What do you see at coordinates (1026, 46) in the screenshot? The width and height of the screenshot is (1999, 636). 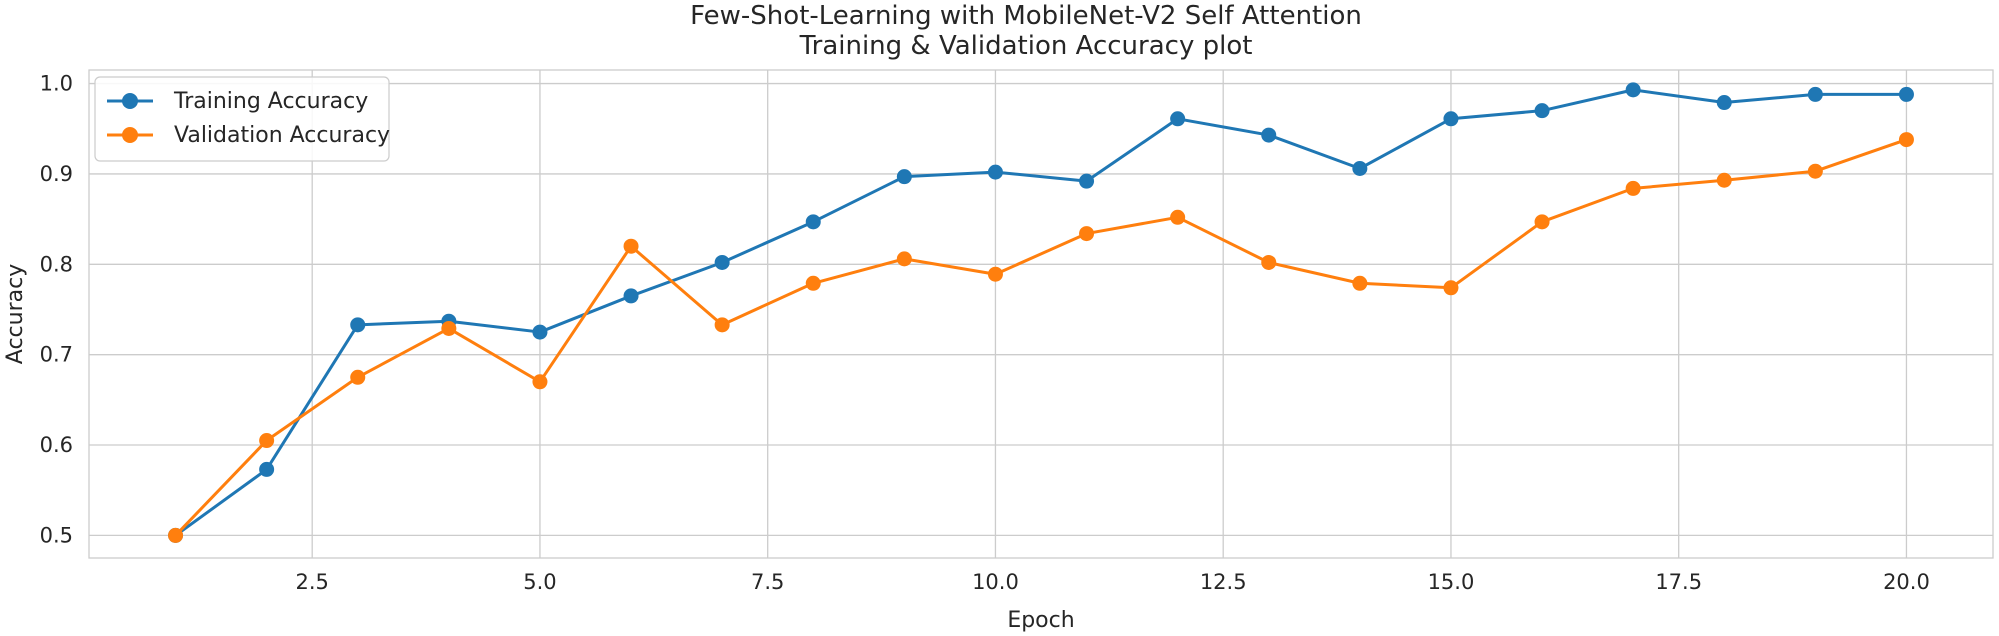 I see `chart-title-line-2: Training & Validation Accuracy plot` at bounding box center [1026, 46].